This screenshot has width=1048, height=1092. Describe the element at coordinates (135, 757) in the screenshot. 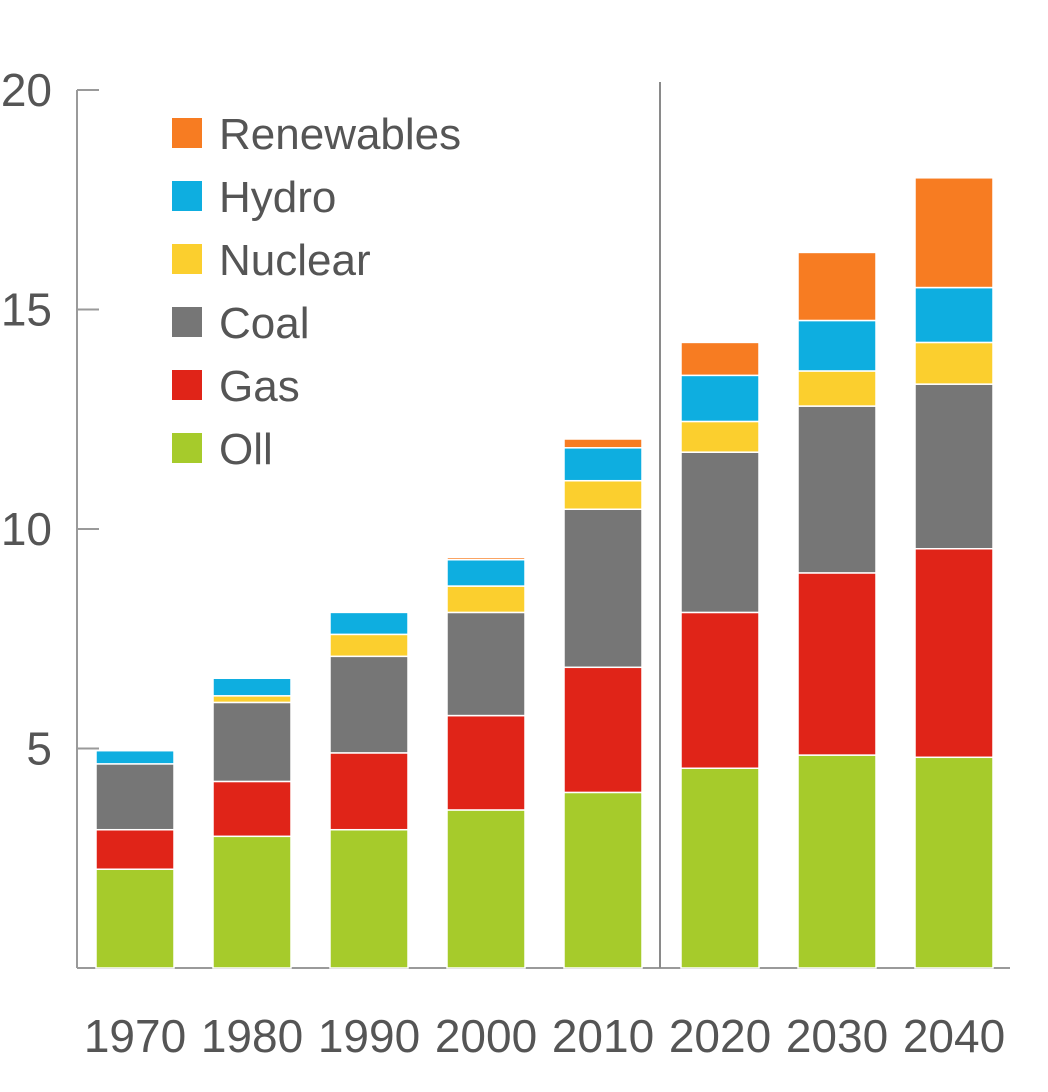

I see `bar-segment-hydro-1970` at that location.